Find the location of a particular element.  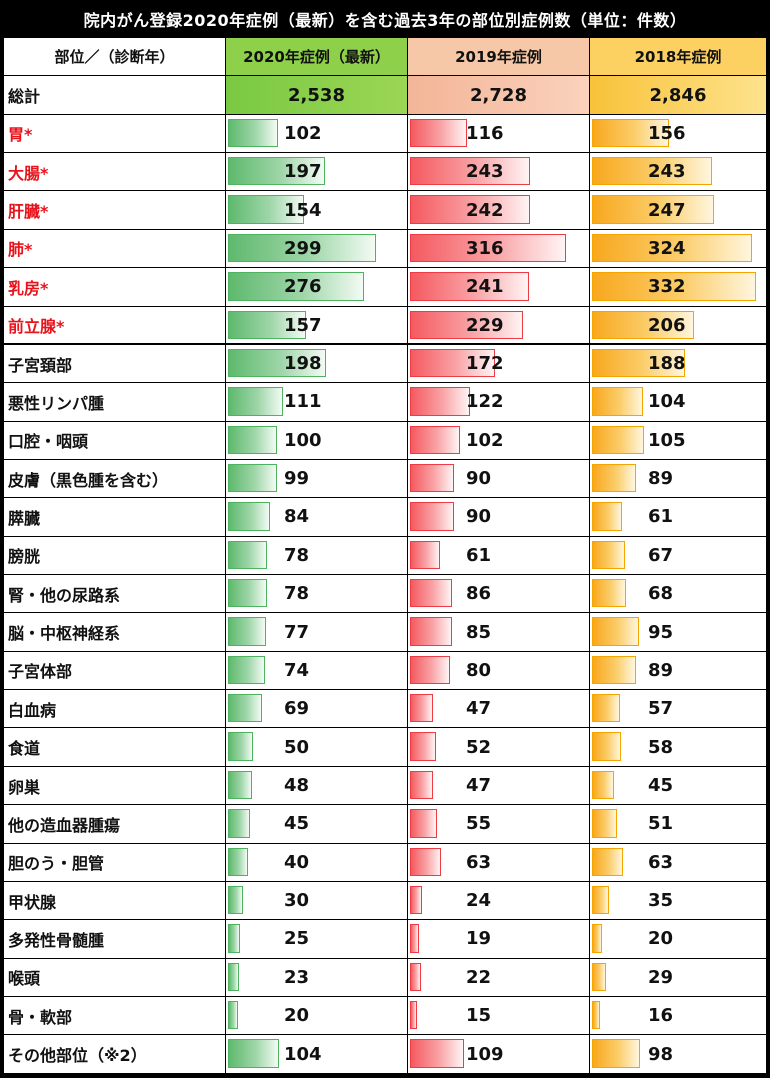

value-cell-2019: 172 is located at coordinates (499, 364).